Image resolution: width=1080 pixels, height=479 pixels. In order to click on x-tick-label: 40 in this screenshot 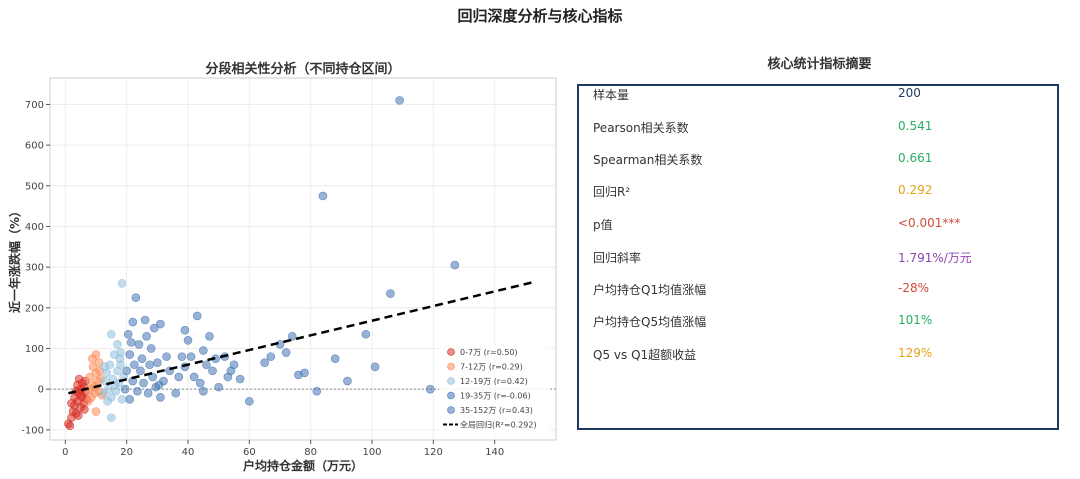, I will do `click(188, 452)`.